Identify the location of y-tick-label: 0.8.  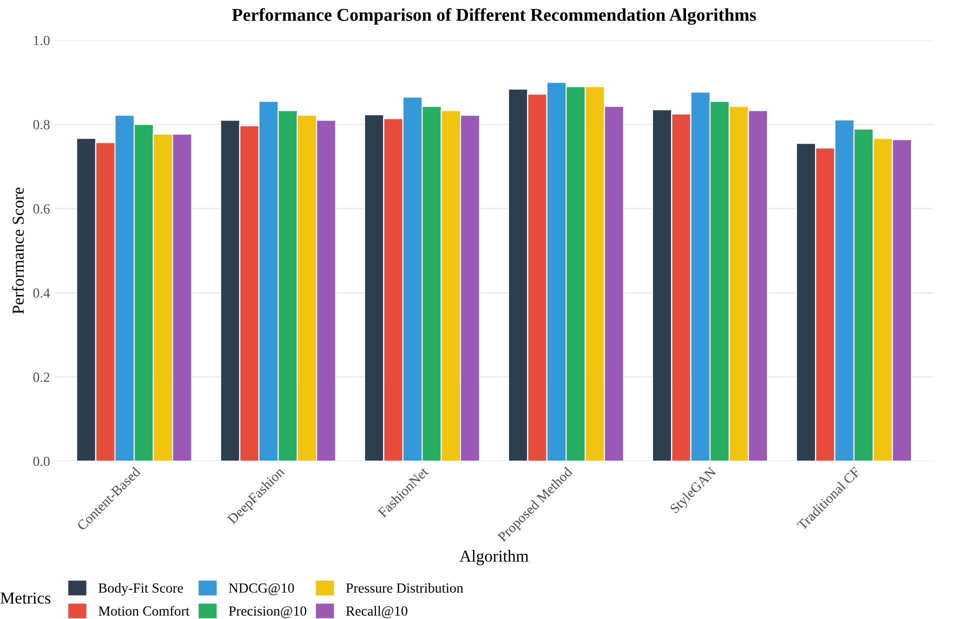
(41, 125).